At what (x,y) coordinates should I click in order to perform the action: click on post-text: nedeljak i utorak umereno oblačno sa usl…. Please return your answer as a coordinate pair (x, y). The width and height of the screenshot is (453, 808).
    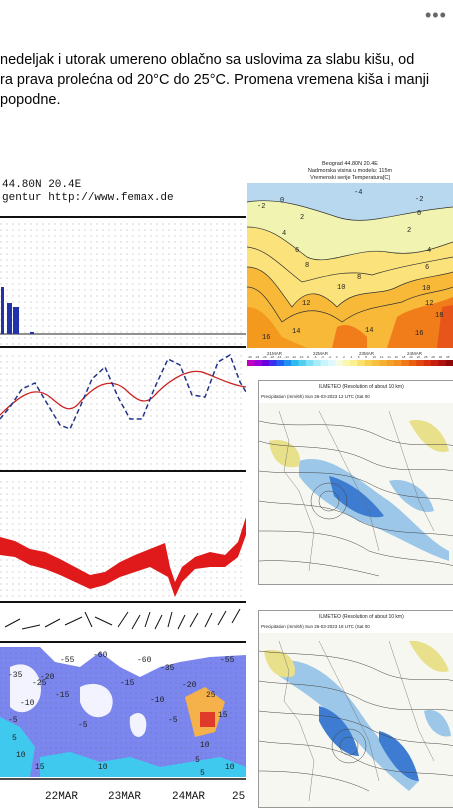
    Looking at the image, I should click on (220, 80).